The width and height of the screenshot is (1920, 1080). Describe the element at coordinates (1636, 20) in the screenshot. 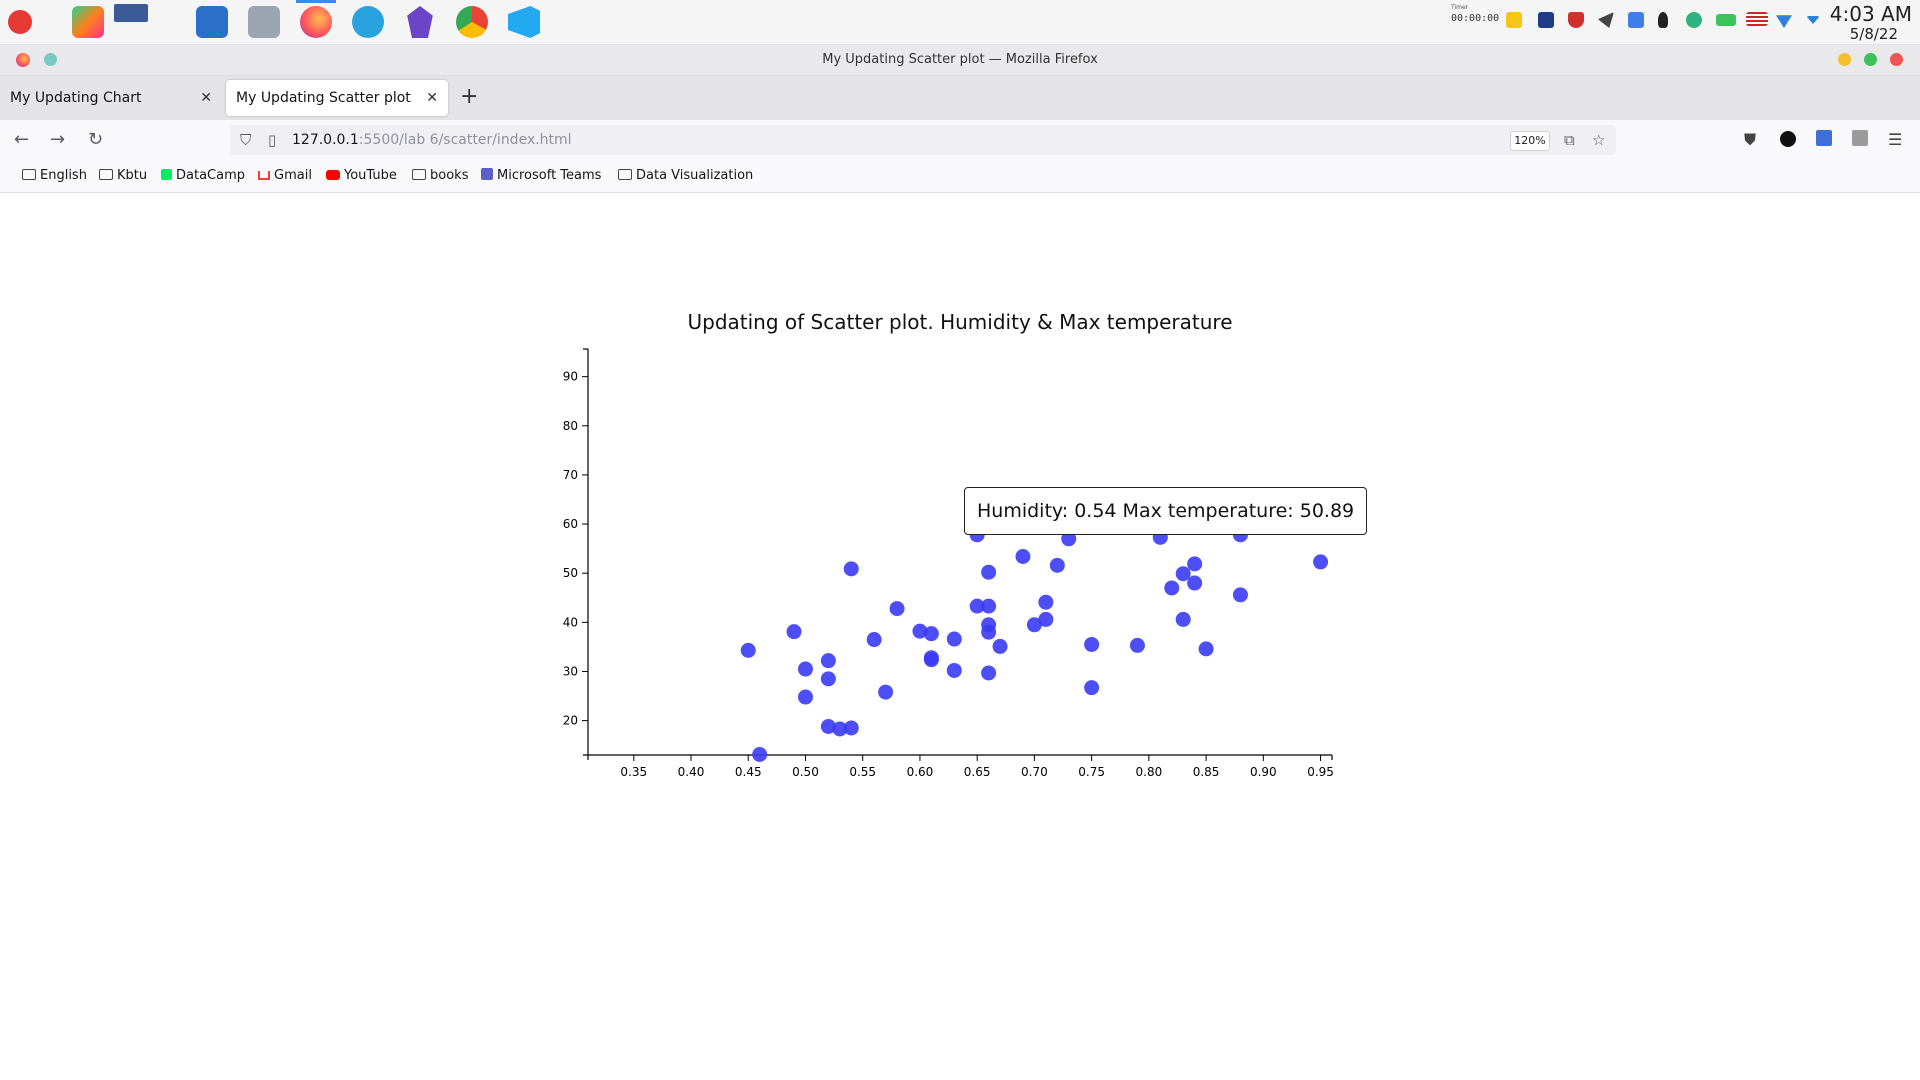

I see `docs-icon` at that location.